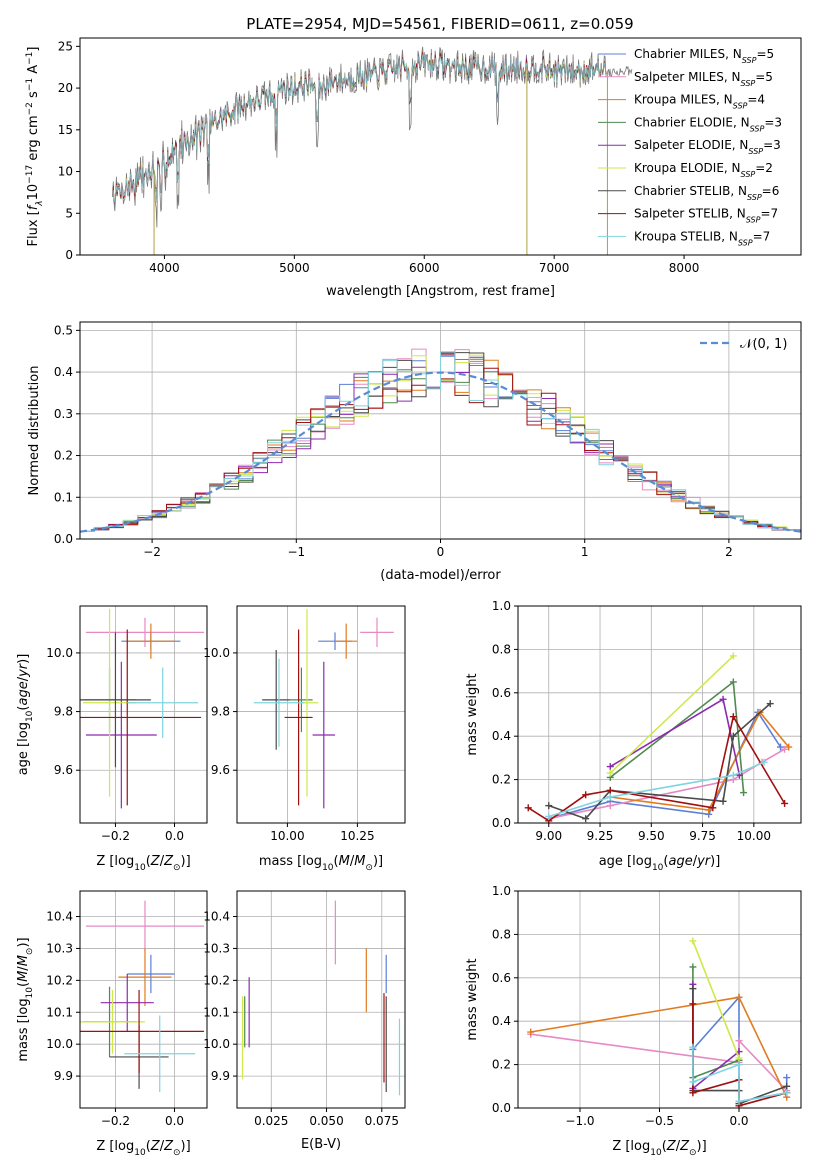 Image resolution: width=819 pixels, height=1170 pixels. What do you see at coordinates (220, 712) in the screenshot?
I see `y-tick-label: 9.8` at bounding box center [220, 712].